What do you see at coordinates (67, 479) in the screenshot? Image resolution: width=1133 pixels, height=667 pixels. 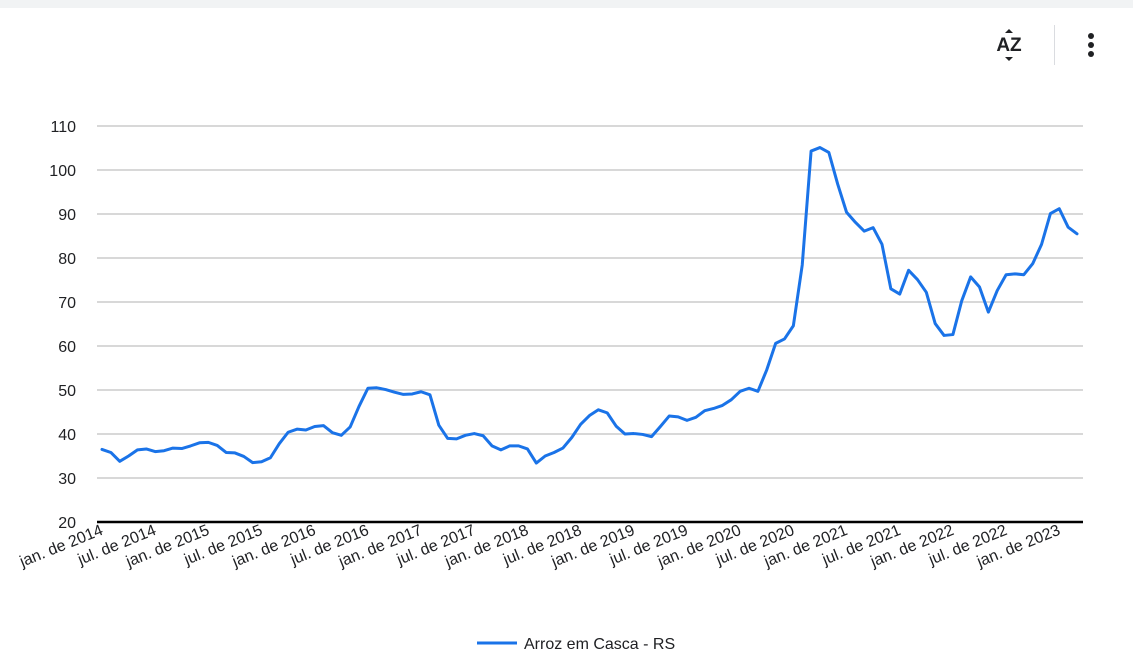 I see `y-tick-label: 30` at bounding box center [67, 479].